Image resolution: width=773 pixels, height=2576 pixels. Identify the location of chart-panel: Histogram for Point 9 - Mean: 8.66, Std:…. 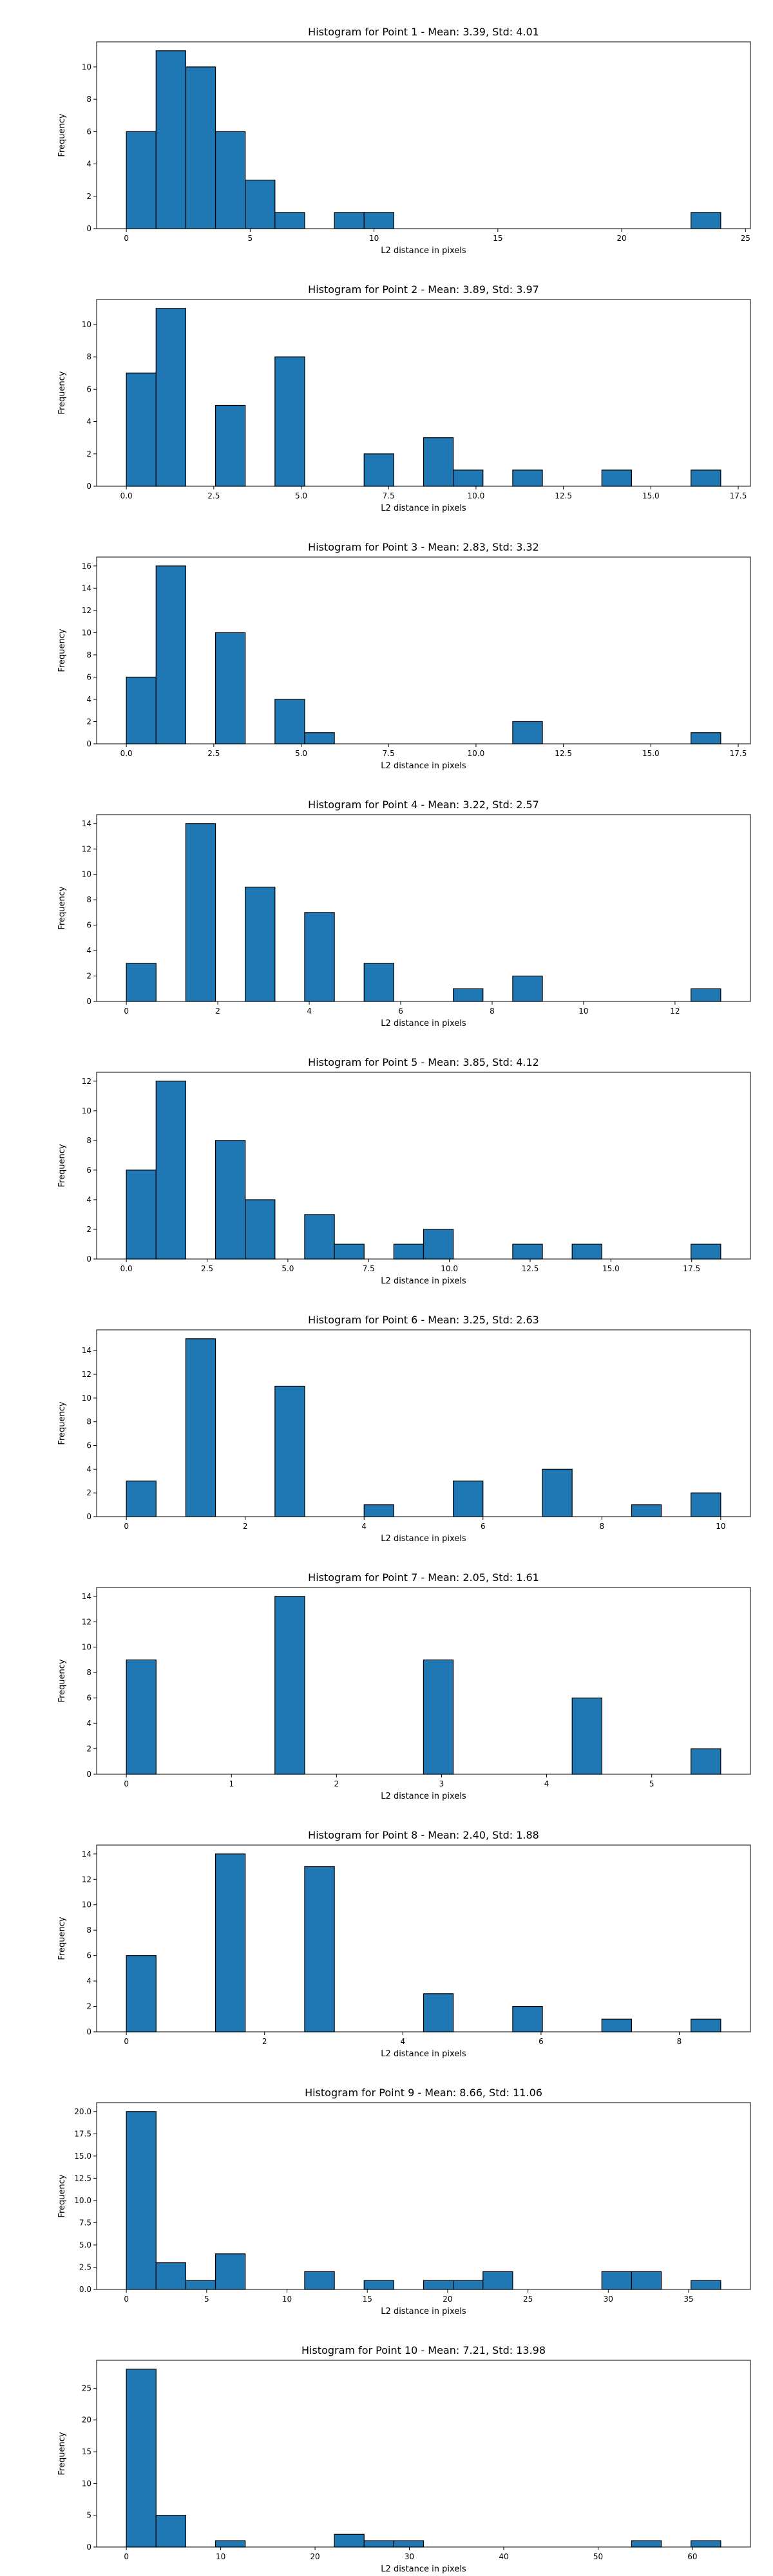
(404, 2201).